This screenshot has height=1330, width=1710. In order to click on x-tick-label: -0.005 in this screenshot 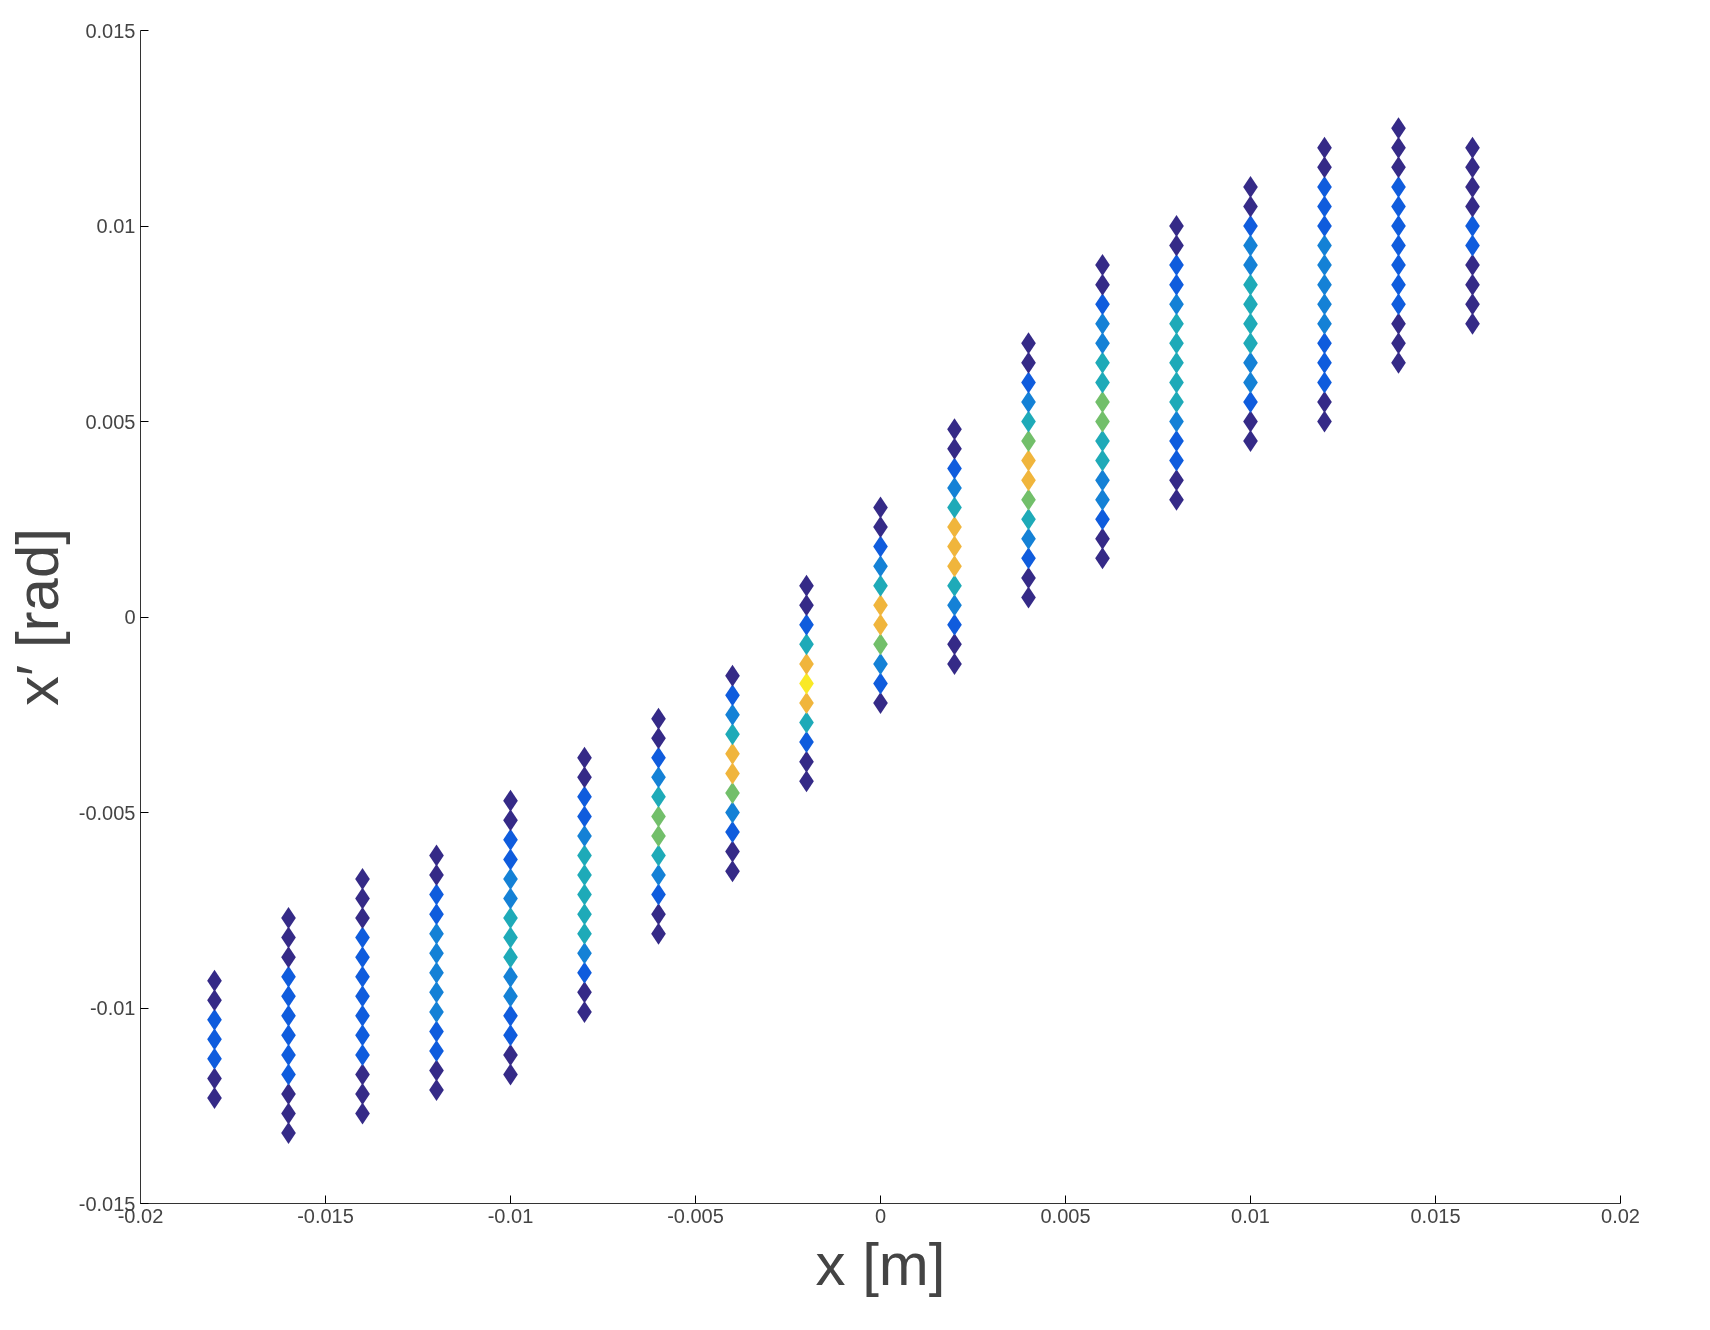, I will do `click(695, 1215)`.